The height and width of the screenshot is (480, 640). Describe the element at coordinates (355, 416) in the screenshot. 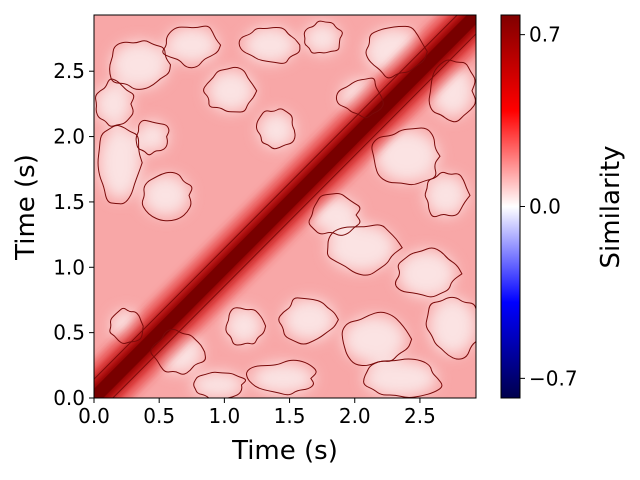

I see `x-tick-label: 2.0` at that location.